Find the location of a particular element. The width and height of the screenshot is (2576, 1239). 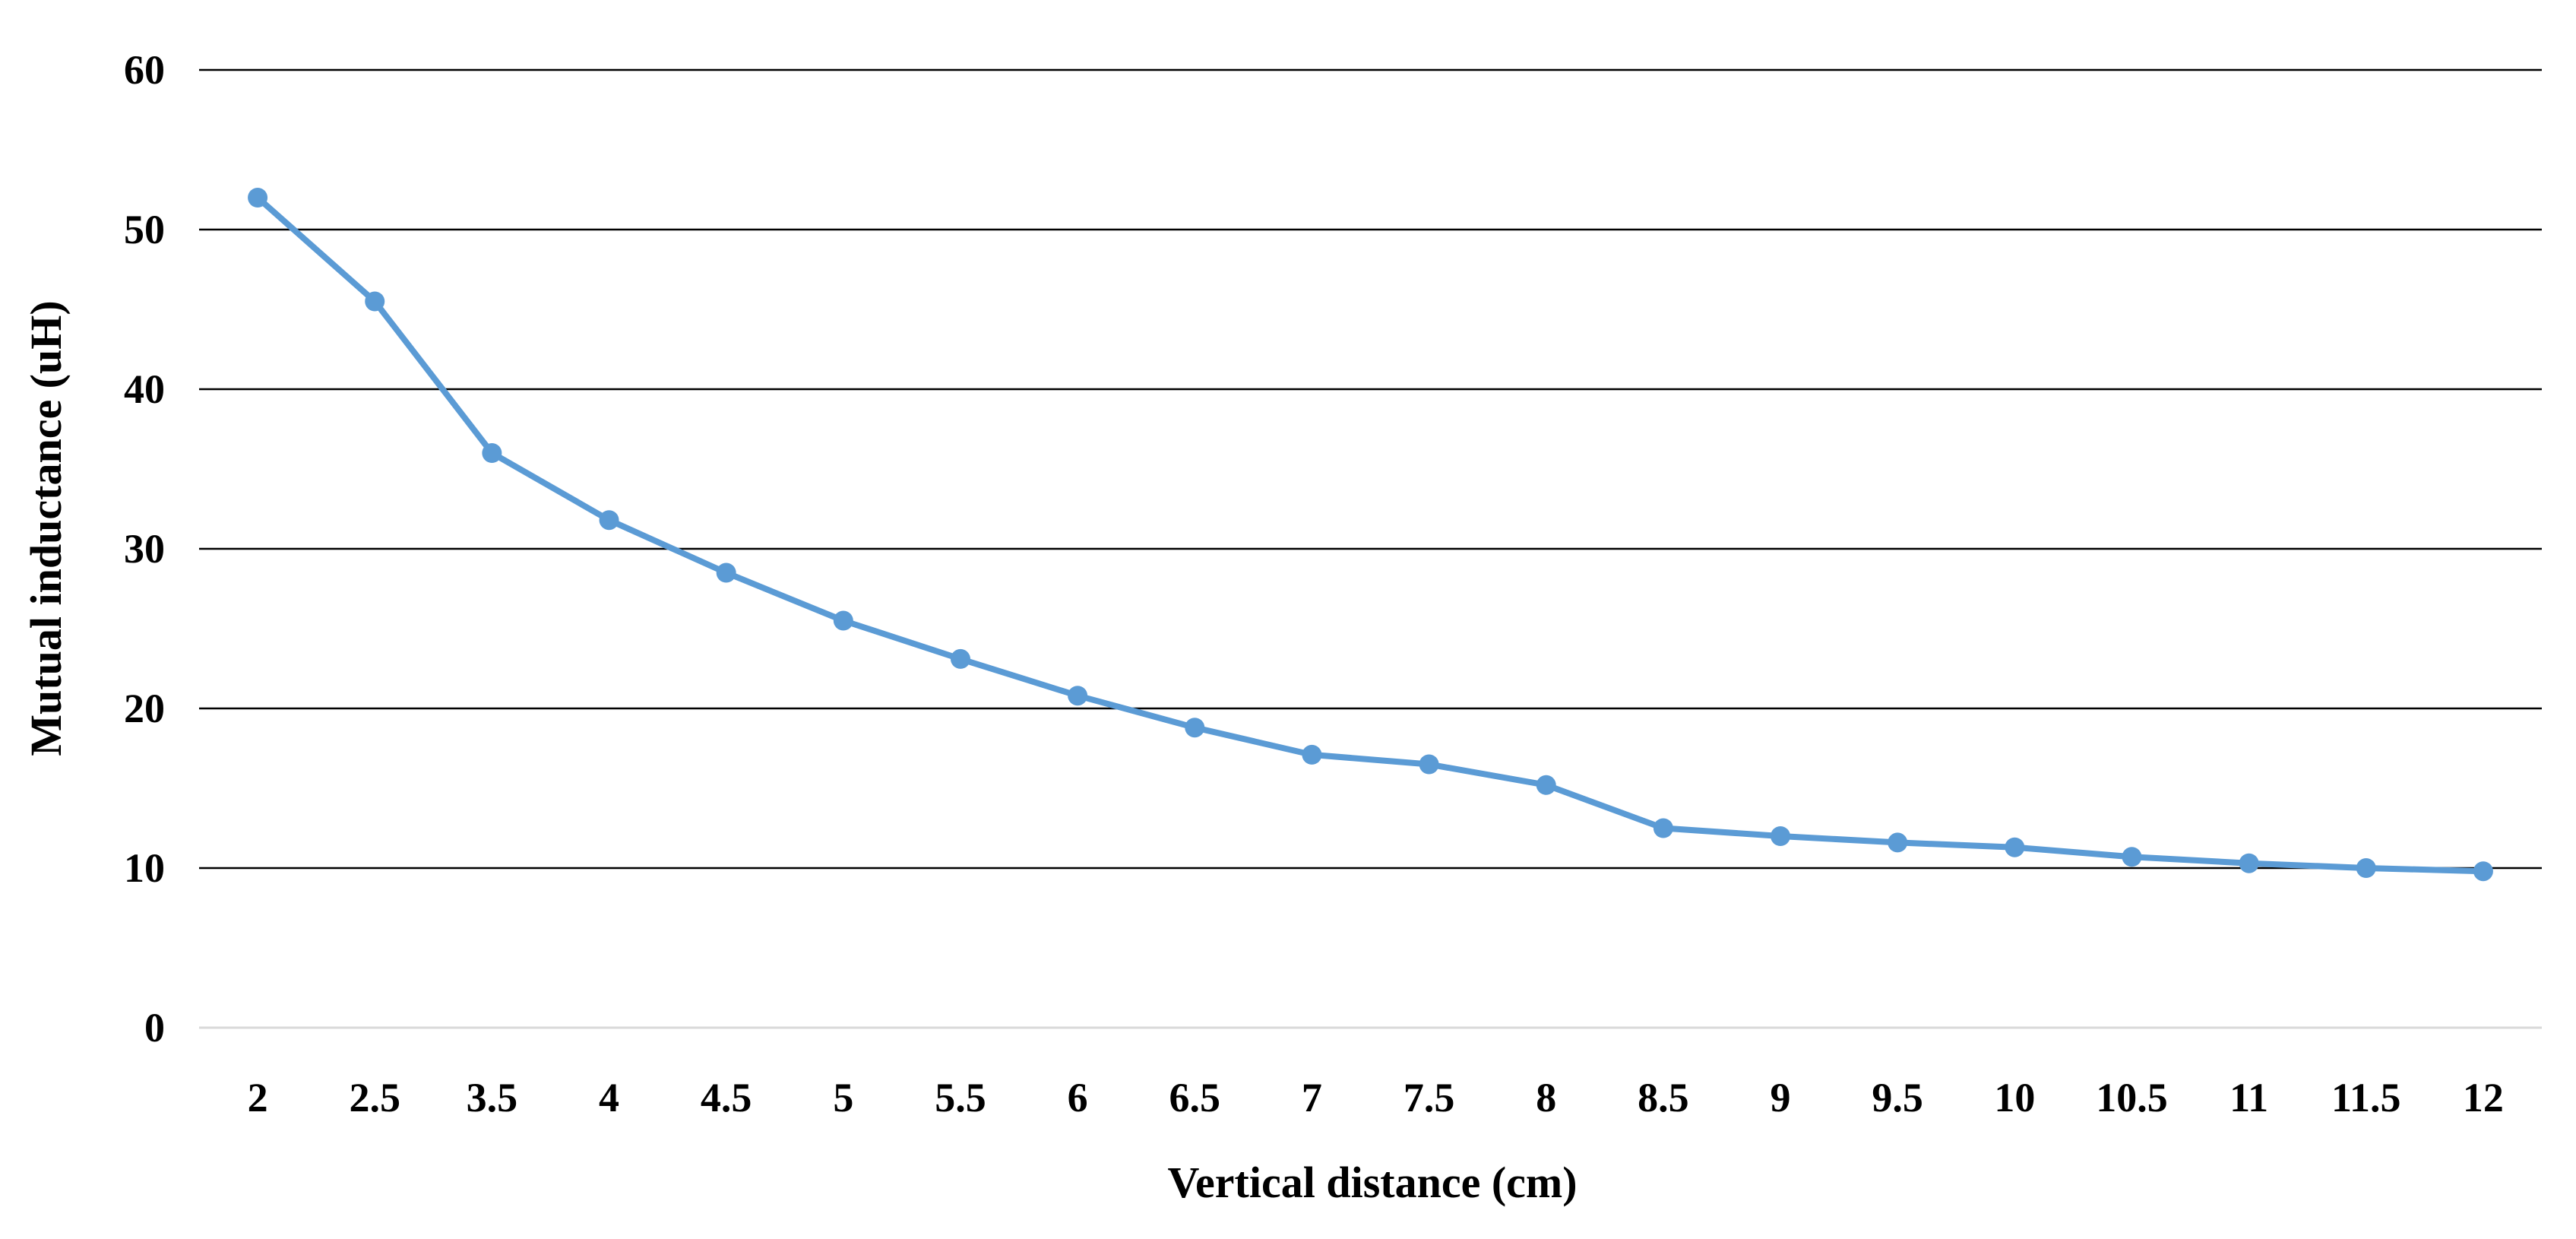

x-tick-label: 6 is located at coordinates (1078, 1097).